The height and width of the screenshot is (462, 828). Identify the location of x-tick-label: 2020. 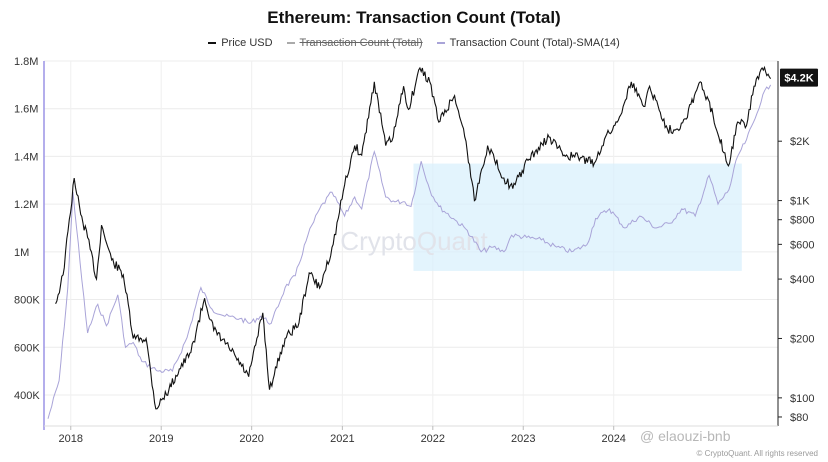
(251, 439).